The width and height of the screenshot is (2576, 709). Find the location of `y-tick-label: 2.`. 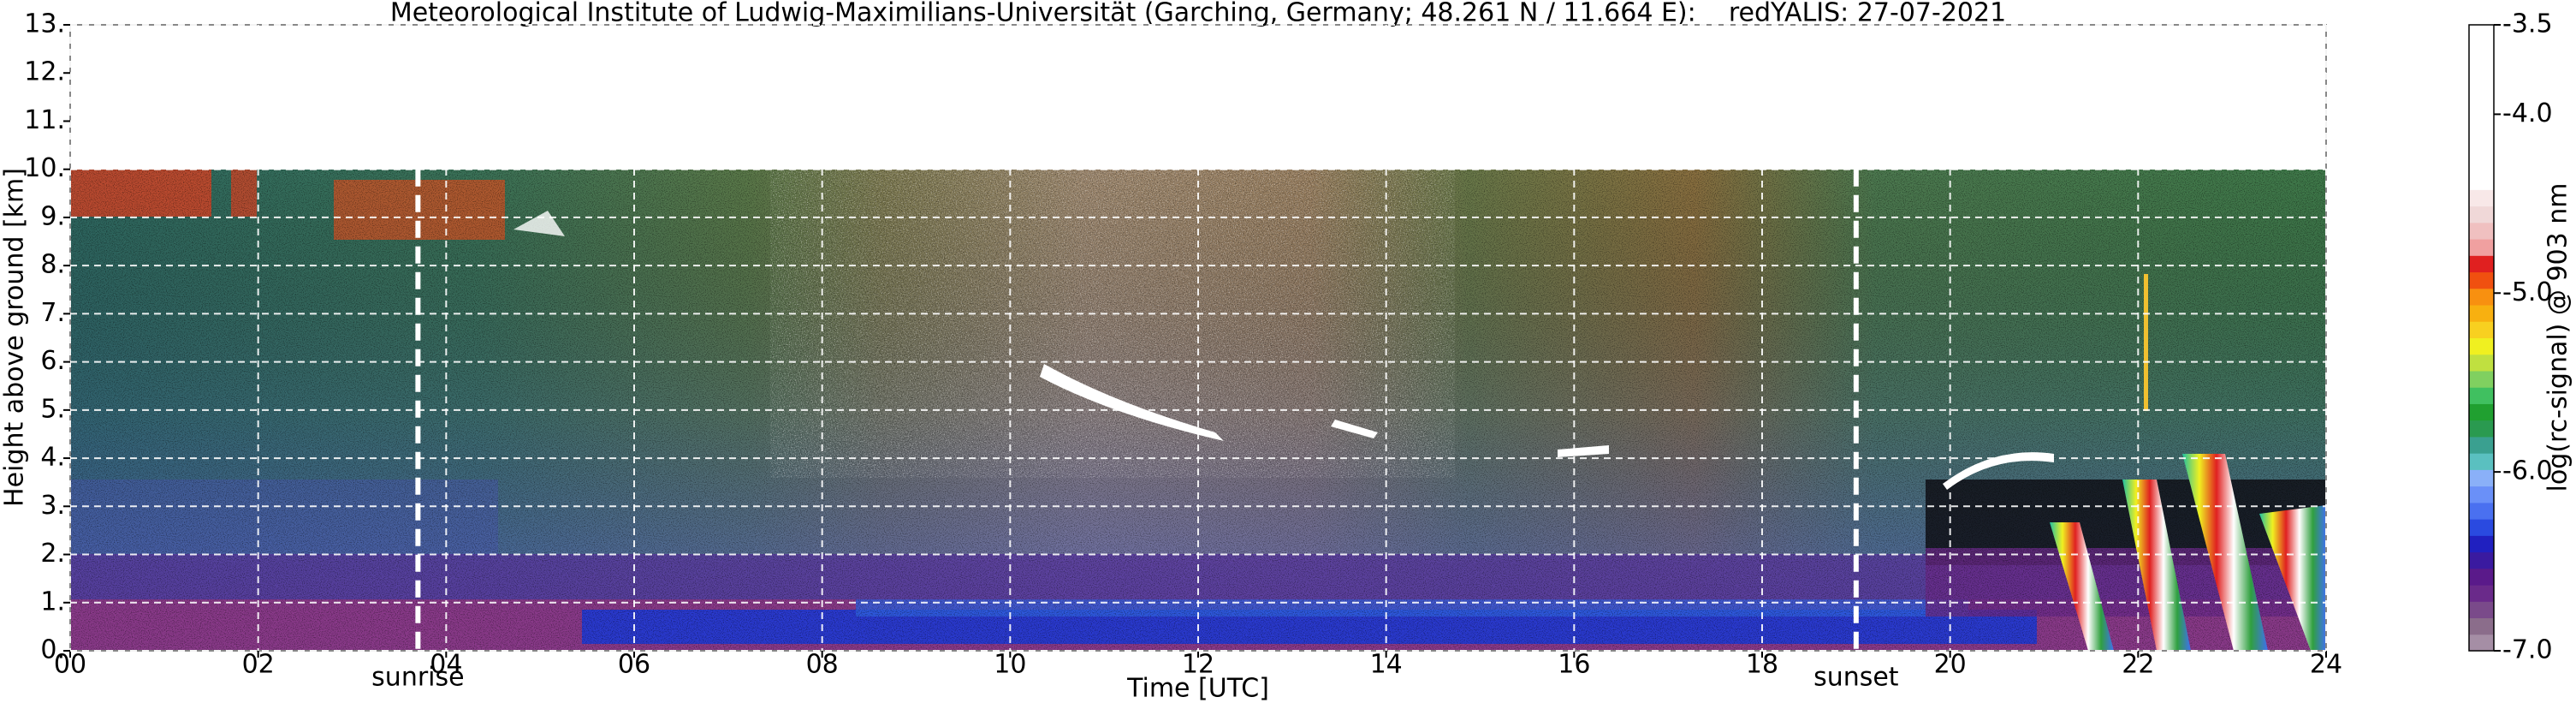

y-tick-label: 2. is located at coordinates (52, 554).